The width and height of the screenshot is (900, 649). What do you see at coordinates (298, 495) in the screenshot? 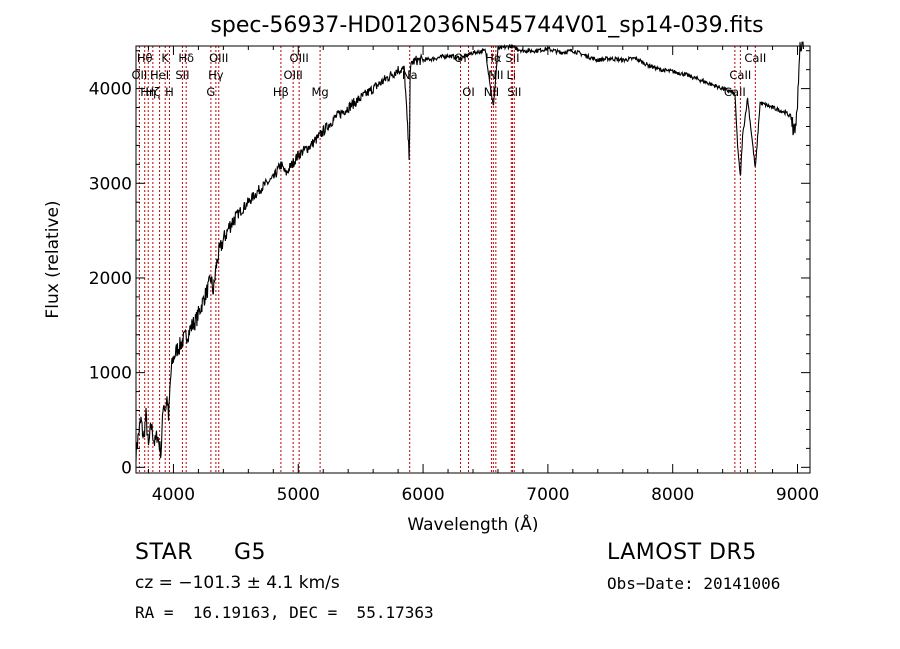
I see `x-tick-label-1: 5000` at bounding box center [298, 495].